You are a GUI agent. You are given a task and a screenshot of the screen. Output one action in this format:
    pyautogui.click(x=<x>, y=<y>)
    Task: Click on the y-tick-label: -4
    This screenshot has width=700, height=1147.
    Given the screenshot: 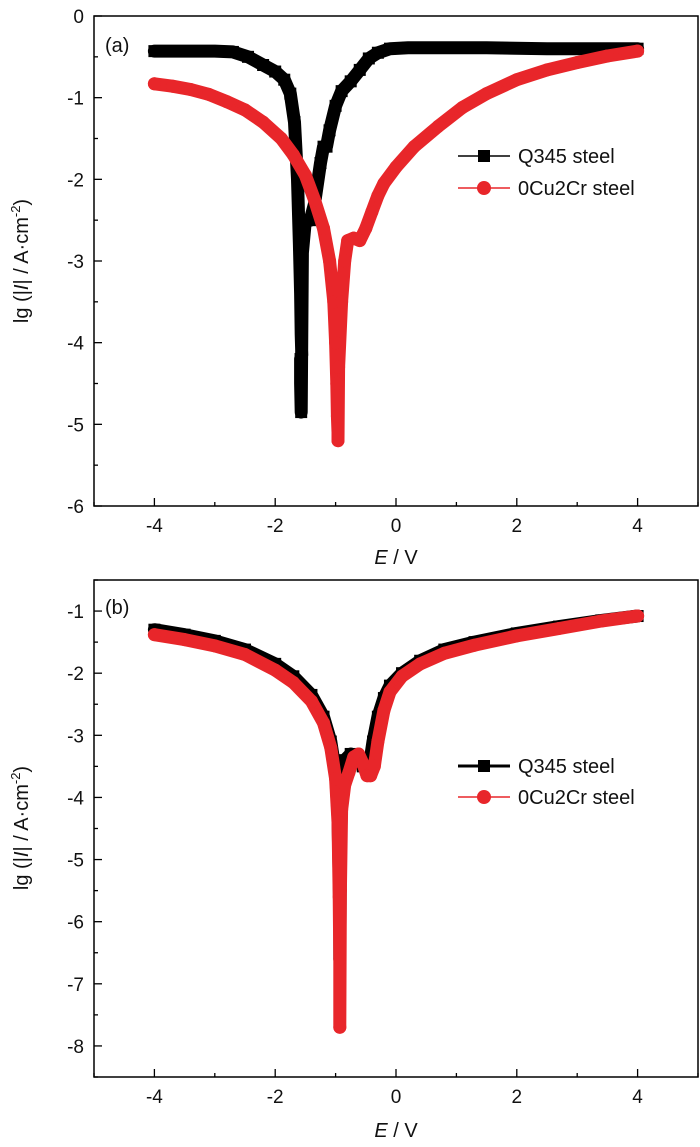 What is the action you would take?
    pyautogui.click(x=75, y=798)
    